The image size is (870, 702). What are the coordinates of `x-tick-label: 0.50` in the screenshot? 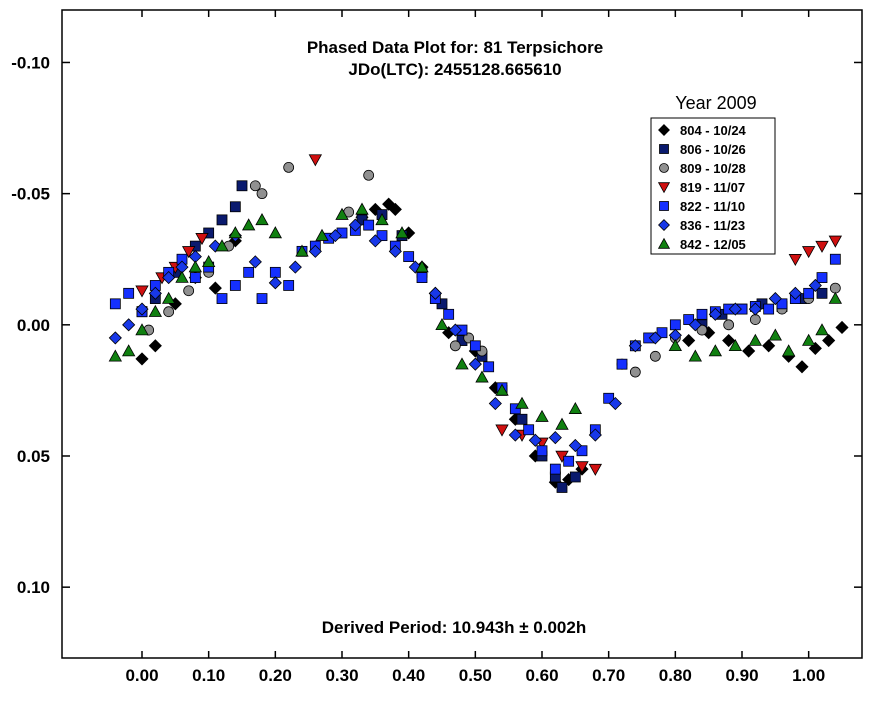 It's located at (475, 675).